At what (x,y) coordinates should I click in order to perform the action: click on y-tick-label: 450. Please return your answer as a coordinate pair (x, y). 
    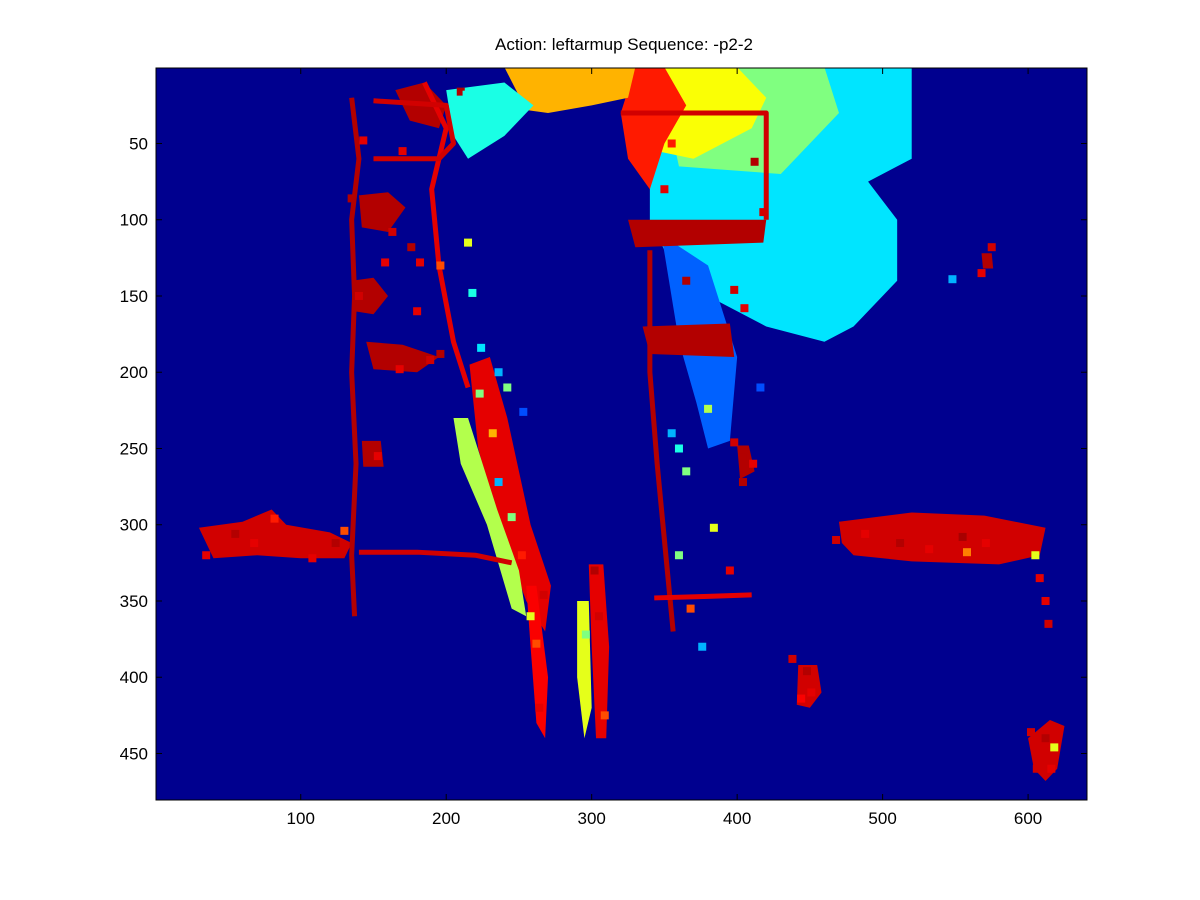
    Looking at the image, I should click on (134, 753).